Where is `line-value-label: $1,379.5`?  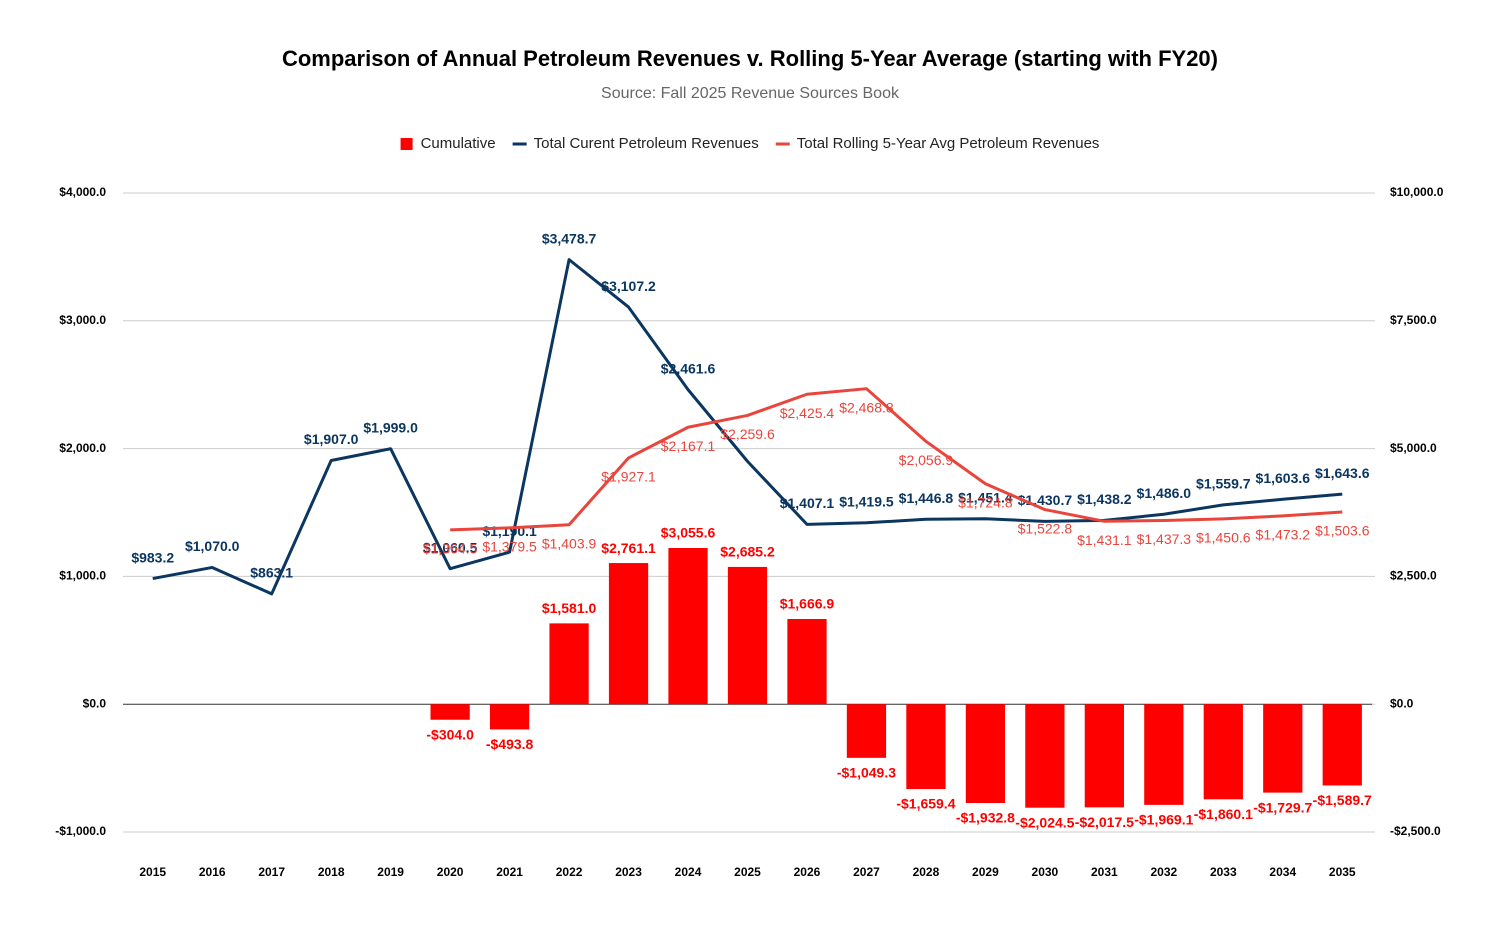
line-value-label: $1,379.5 is located at coordinates (509, 547).